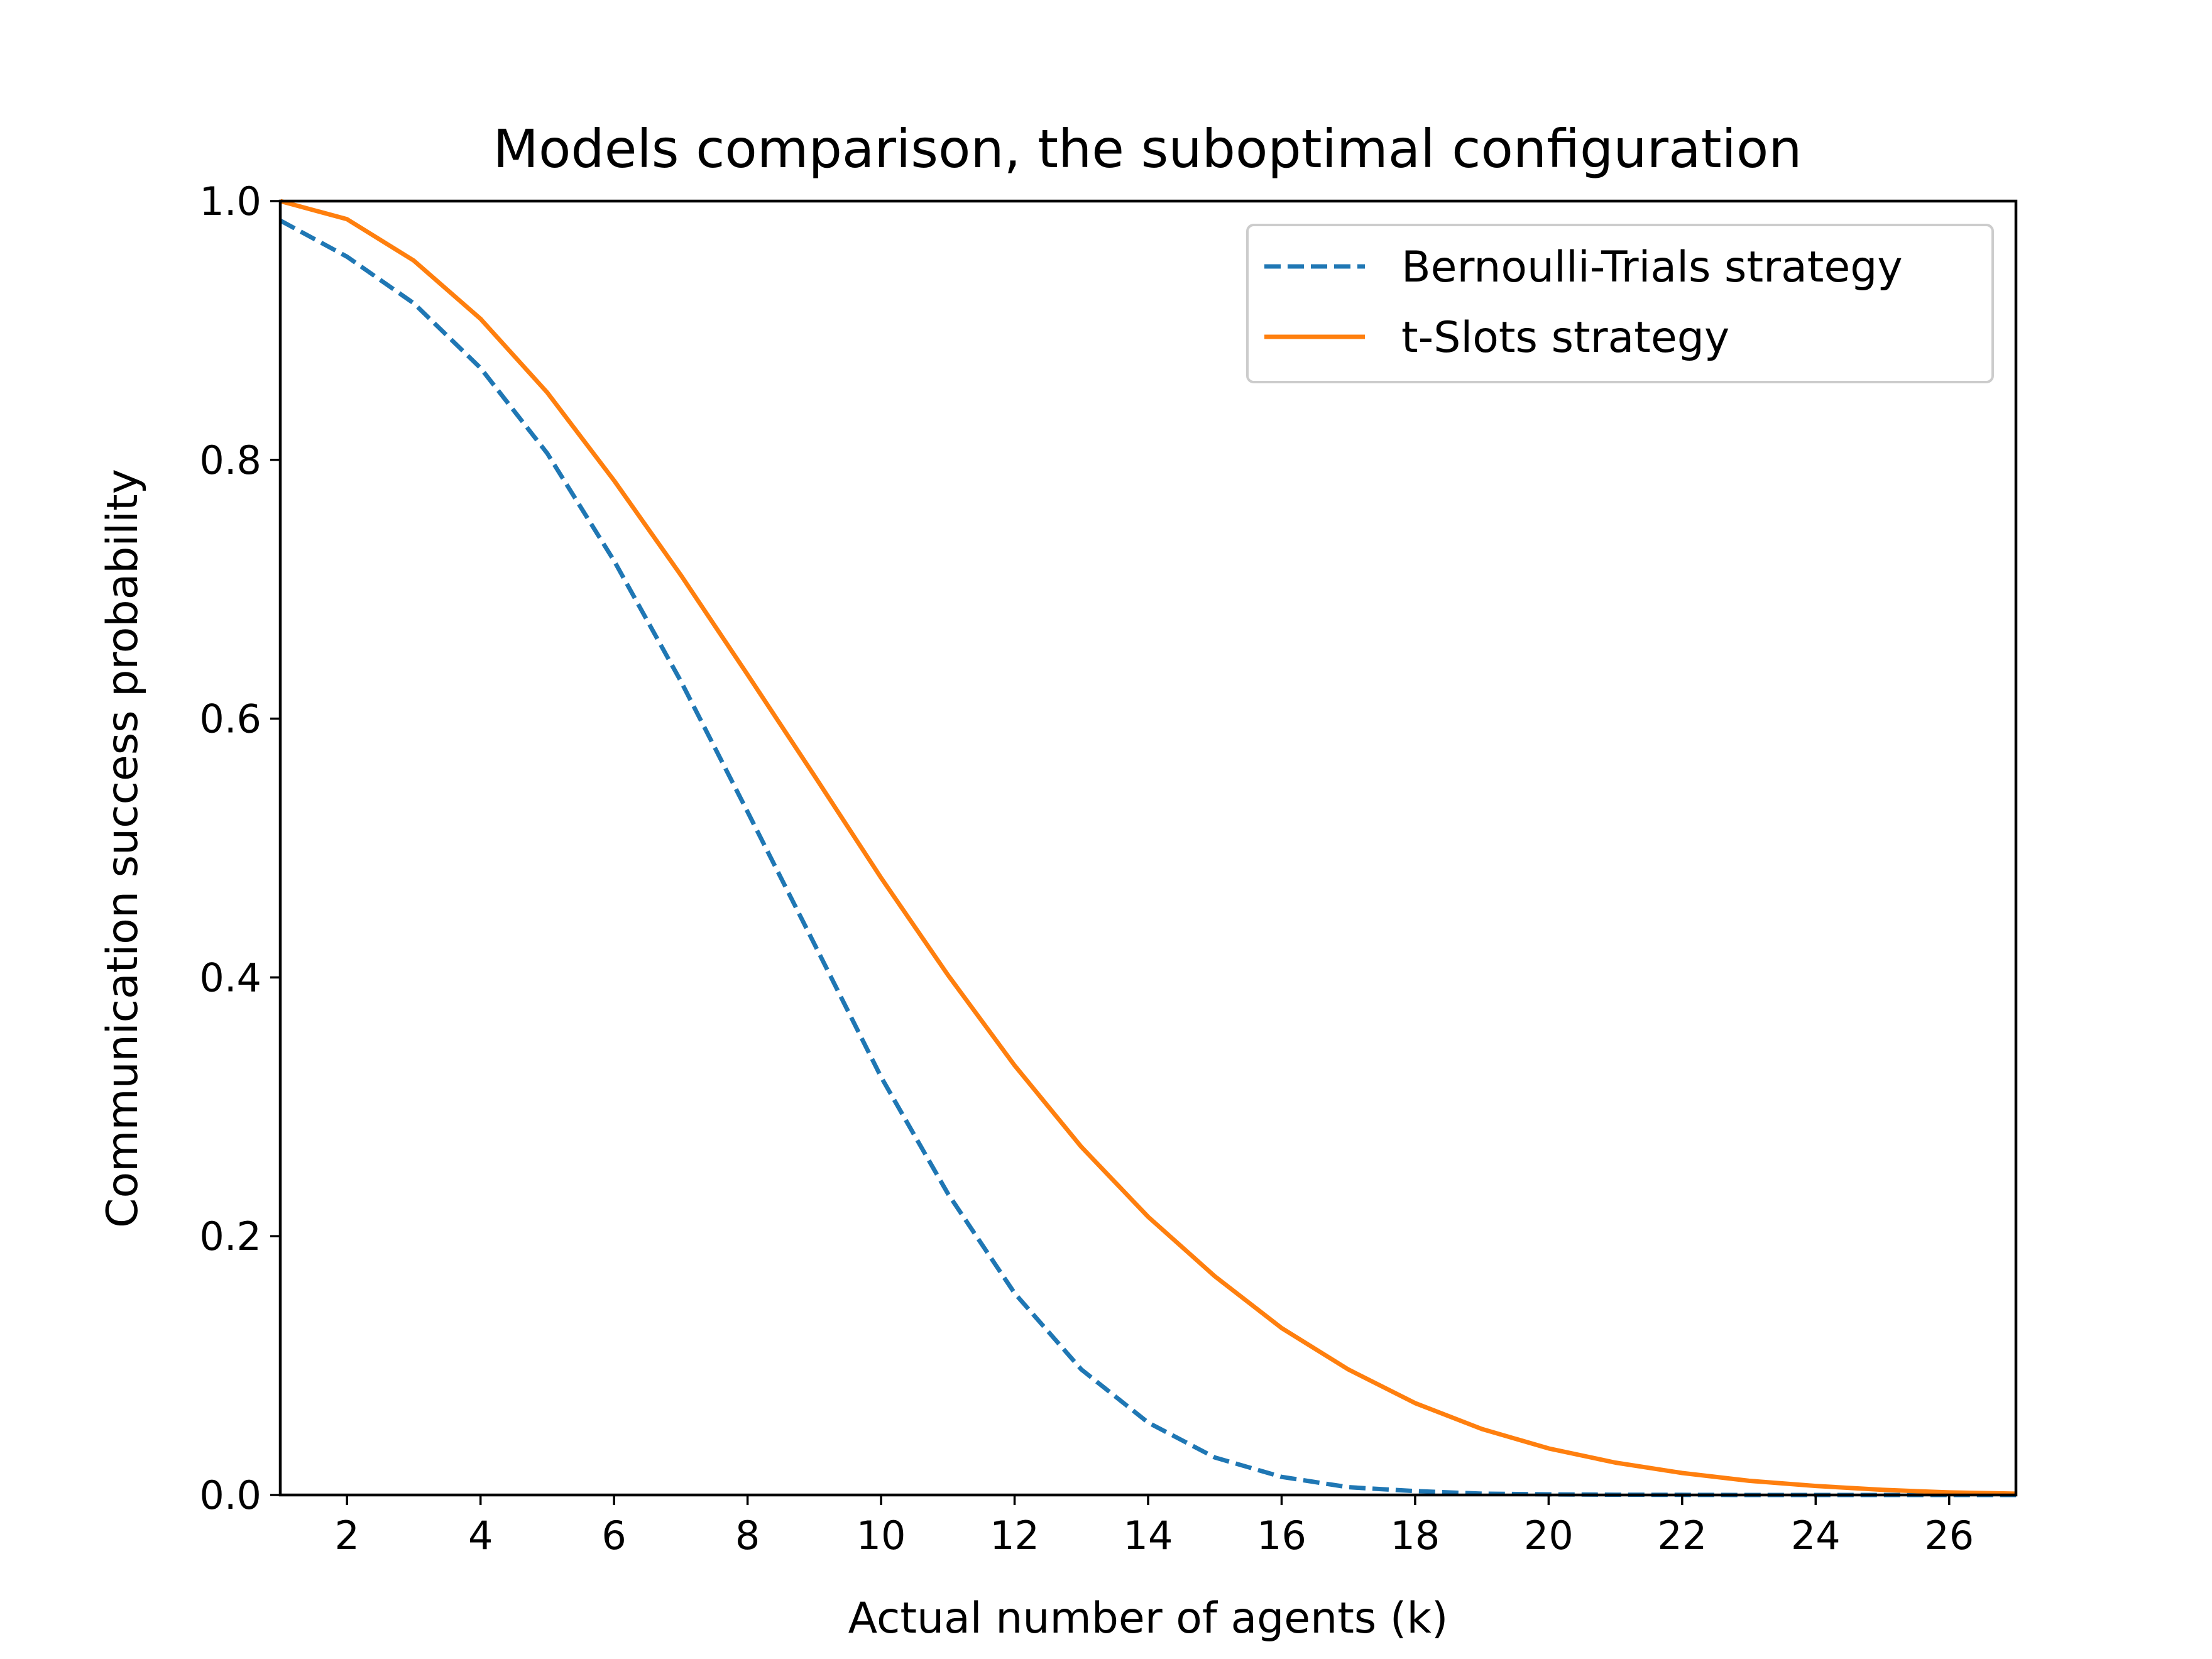  What do you see at coordinates (1014, 1535) in the screenshot?
I see `x-tick-label: 12` at bounding box center [1014, 1535].